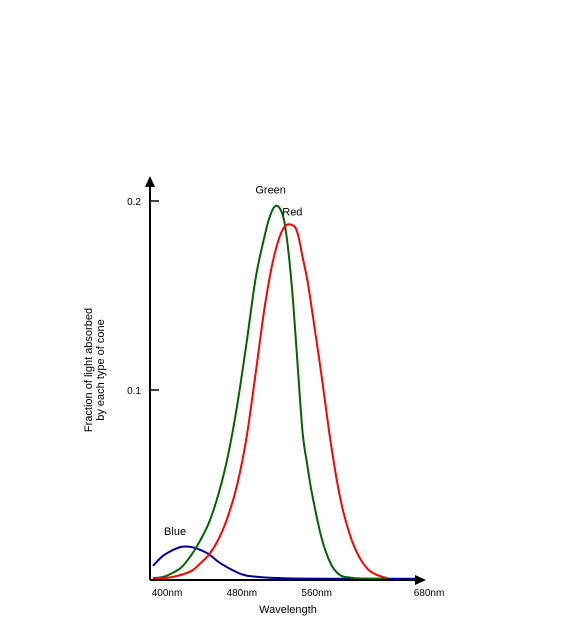  I want to click on blue-cone-curve, so click(283, 562).